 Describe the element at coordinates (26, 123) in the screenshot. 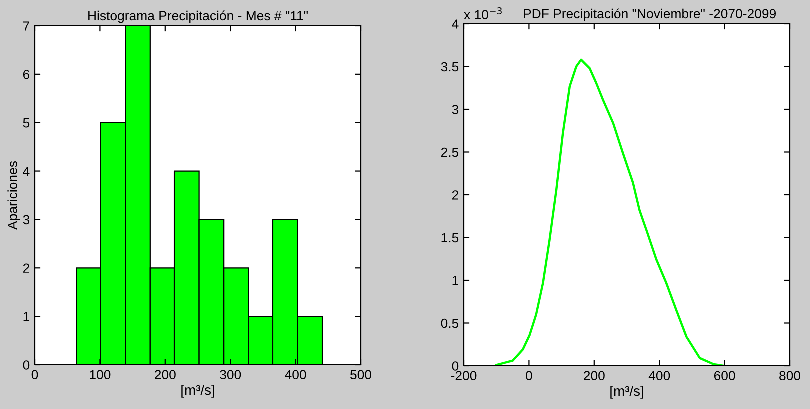

I see `y-tick-label: 5` at that location.